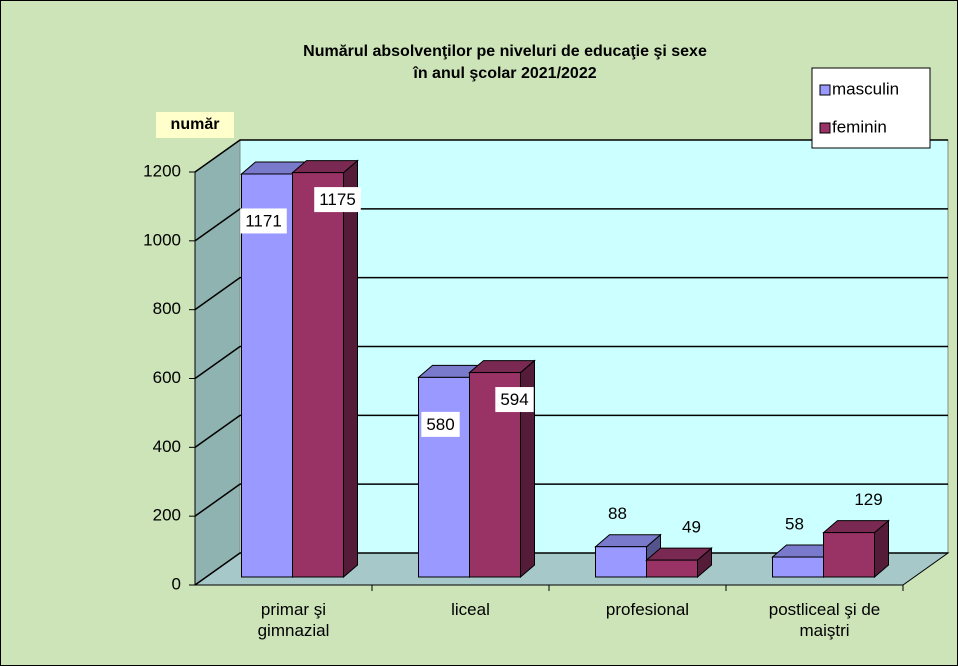 The height and width of the screenshot is (666, 958). I want to click on data-label: 1171, so click(263, 220).